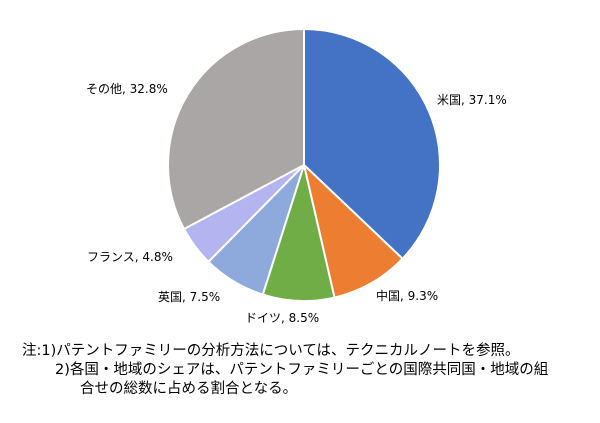  I want to click on note-line-1: 注:1)パテントファミリーの分析方法については、テクニカルノートを参照。, so click(307, 351).